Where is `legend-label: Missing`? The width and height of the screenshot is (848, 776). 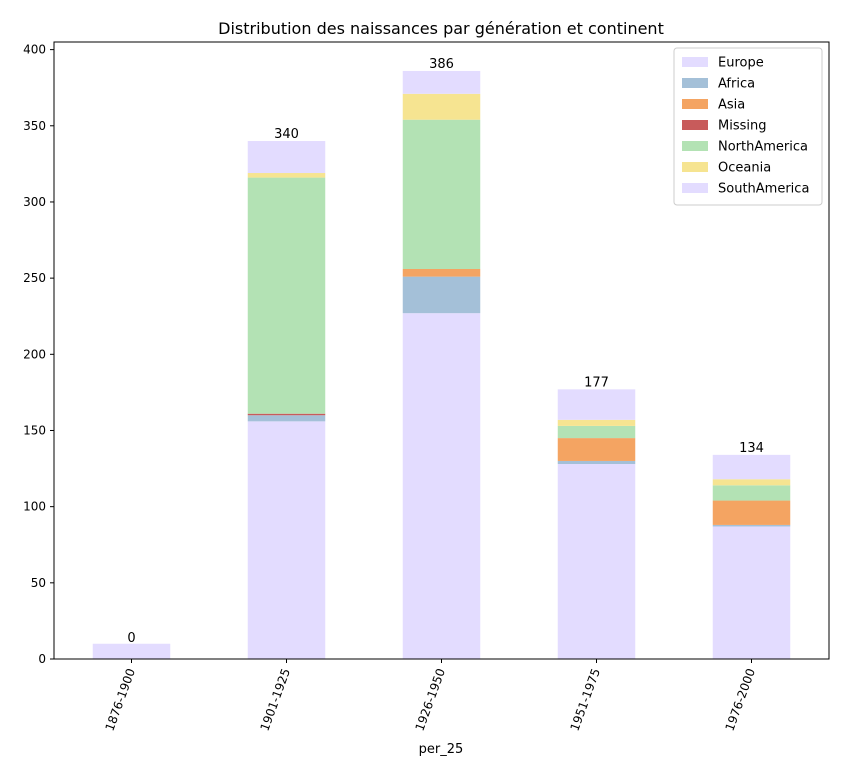
legend-label: Missing is located at coordinates (742, 126).